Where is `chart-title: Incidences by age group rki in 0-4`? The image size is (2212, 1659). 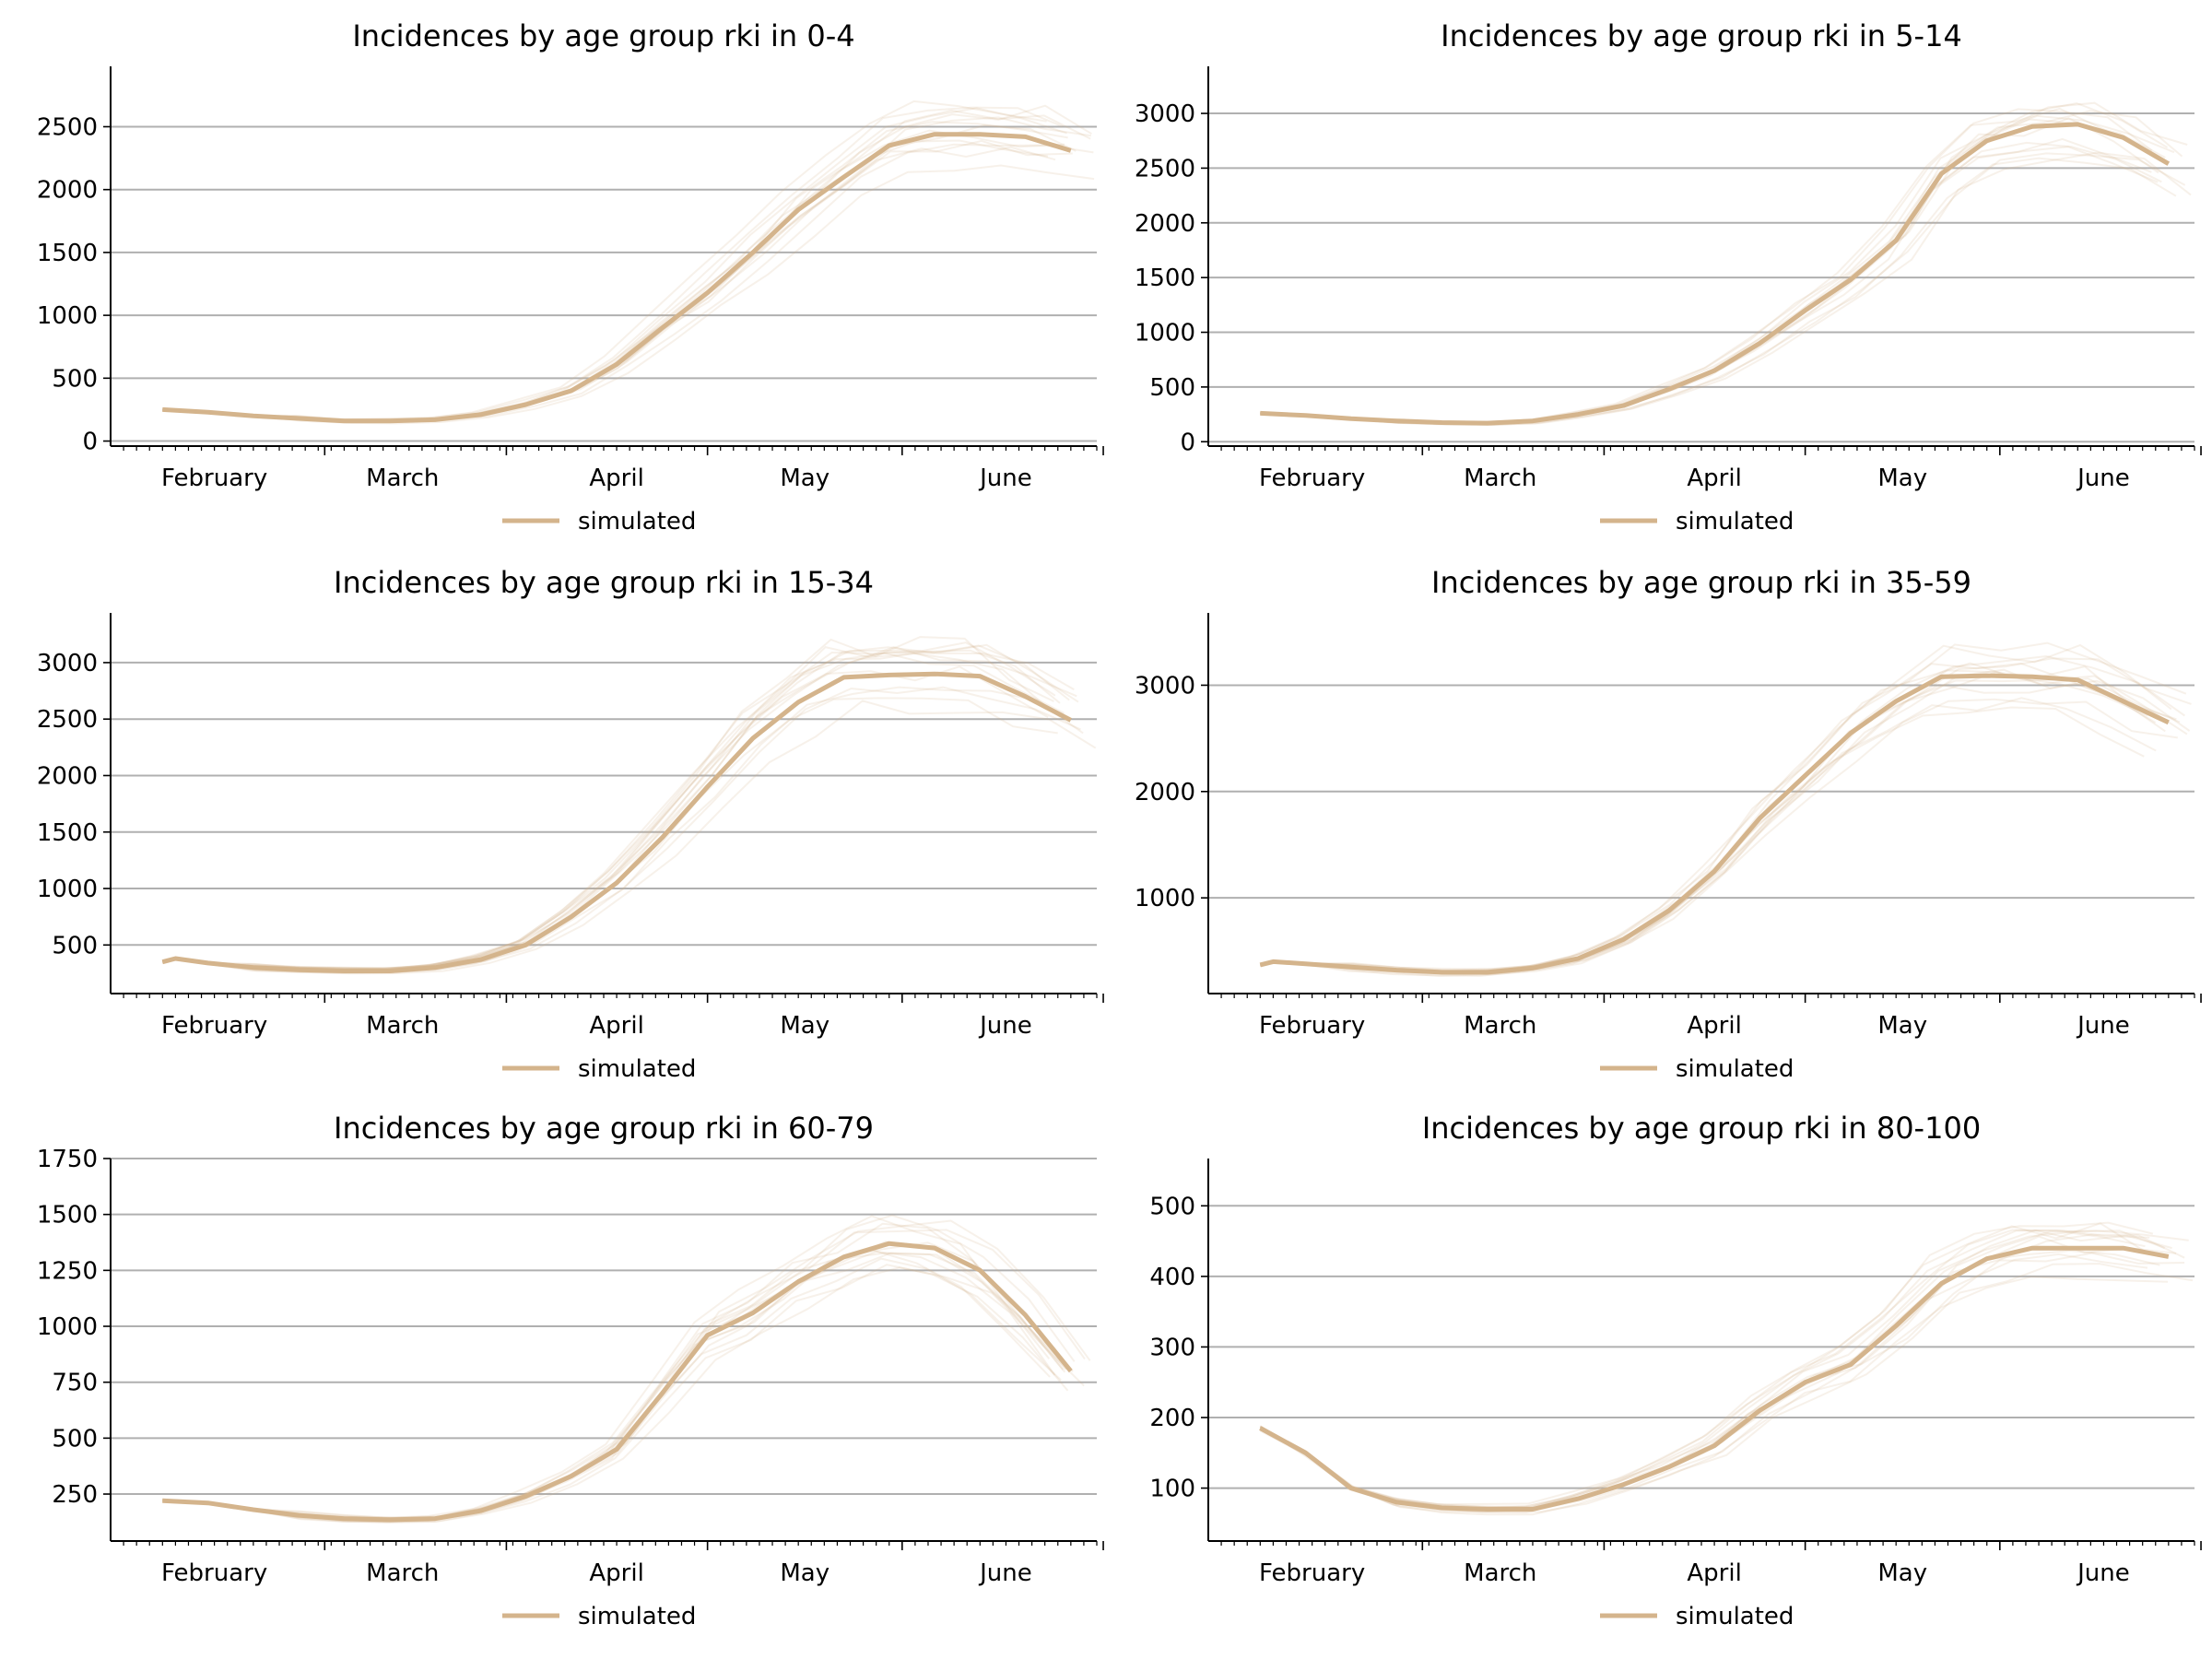
chart-title: Incidences by age group rki in 0-4 is located at coordinates (603, 35).